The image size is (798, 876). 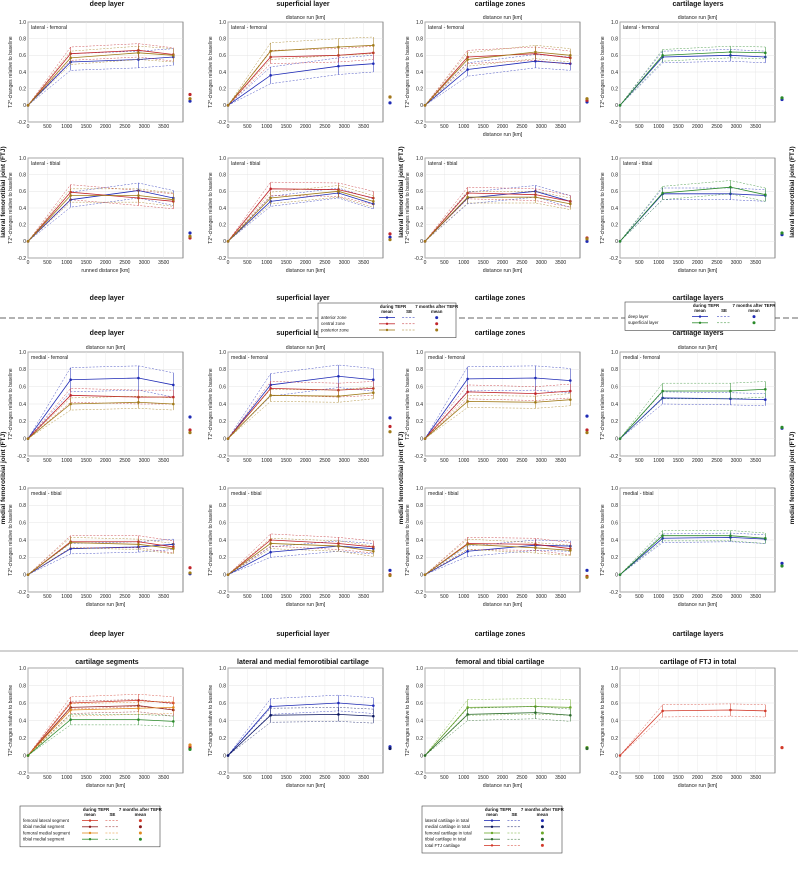 I want to click on y-tick-label: 1.0, so click(x=22, y=669).